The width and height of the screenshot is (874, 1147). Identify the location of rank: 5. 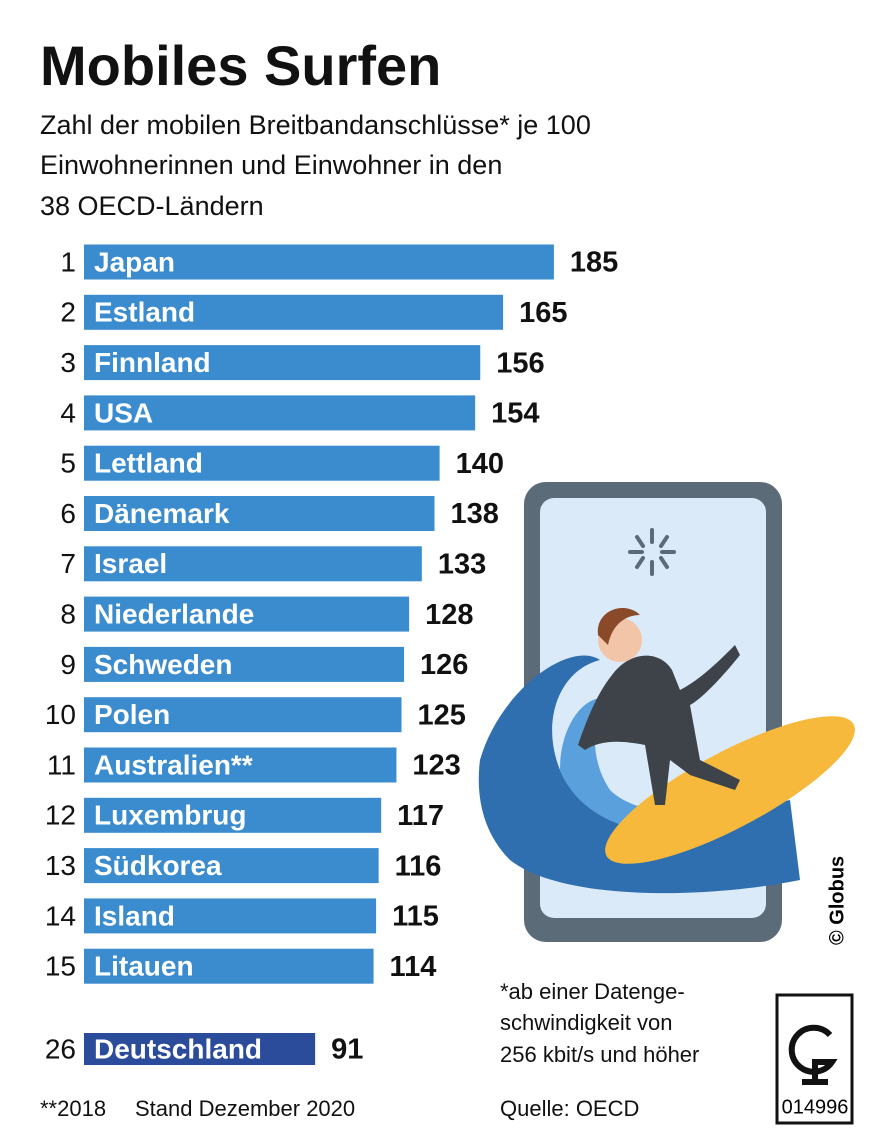
(68, 463).